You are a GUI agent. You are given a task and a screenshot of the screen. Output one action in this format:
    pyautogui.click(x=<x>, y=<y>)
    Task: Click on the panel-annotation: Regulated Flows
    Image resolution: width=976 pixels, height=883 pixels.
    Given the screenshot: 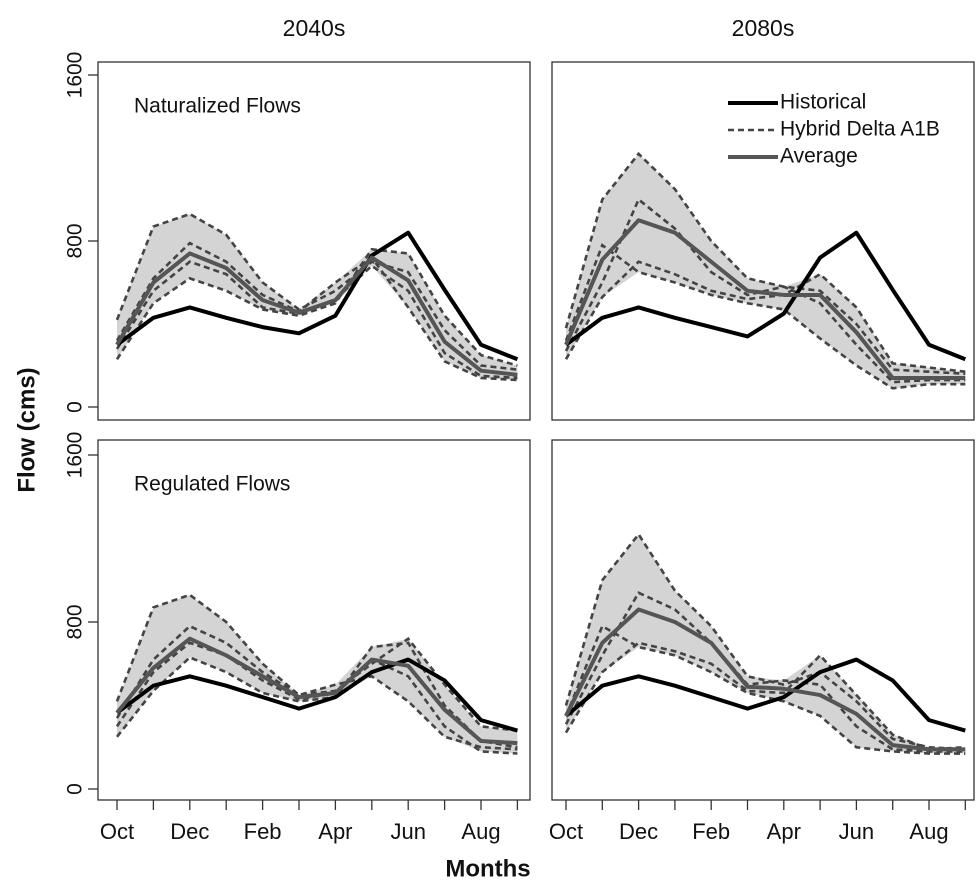 What is the action you would take?
    pyautogui.click(x=212, y=484)
    